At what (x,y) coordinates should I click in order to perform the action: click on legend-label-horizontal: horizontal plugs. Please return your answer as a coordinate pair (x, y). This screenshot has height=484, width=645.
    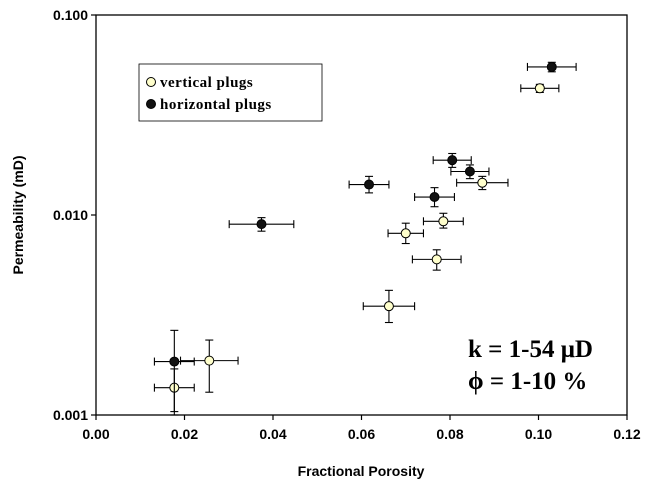
    Looking at the image, I should click on (216, 105).